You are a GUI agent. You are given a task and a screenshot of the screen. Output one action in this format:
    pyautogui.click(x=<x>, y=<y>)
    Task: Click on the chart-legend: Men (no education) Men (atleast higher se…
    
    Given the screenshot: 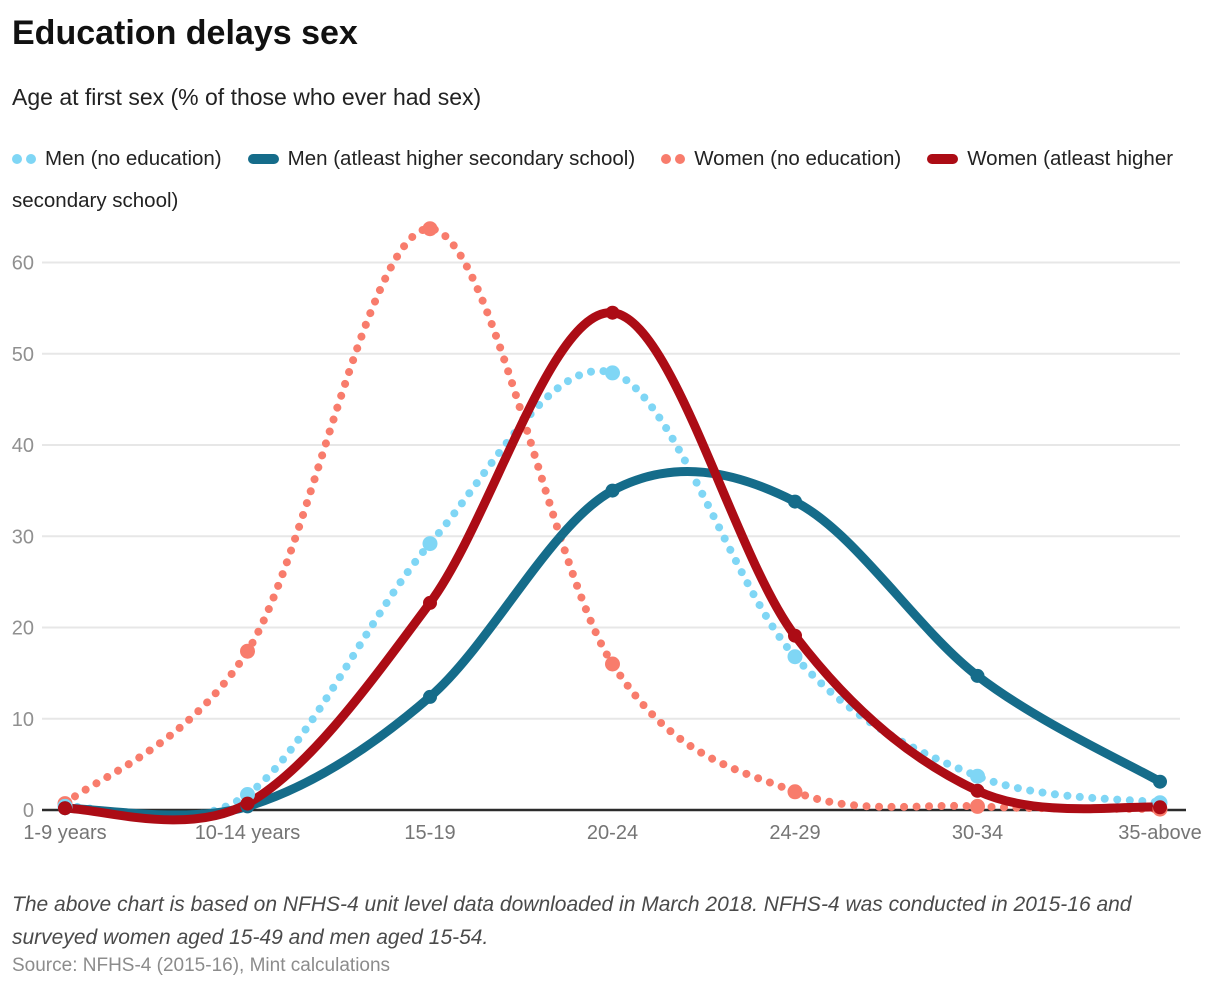 What is the action you would take?
    pyautogui.click(x=611, y=179)
    